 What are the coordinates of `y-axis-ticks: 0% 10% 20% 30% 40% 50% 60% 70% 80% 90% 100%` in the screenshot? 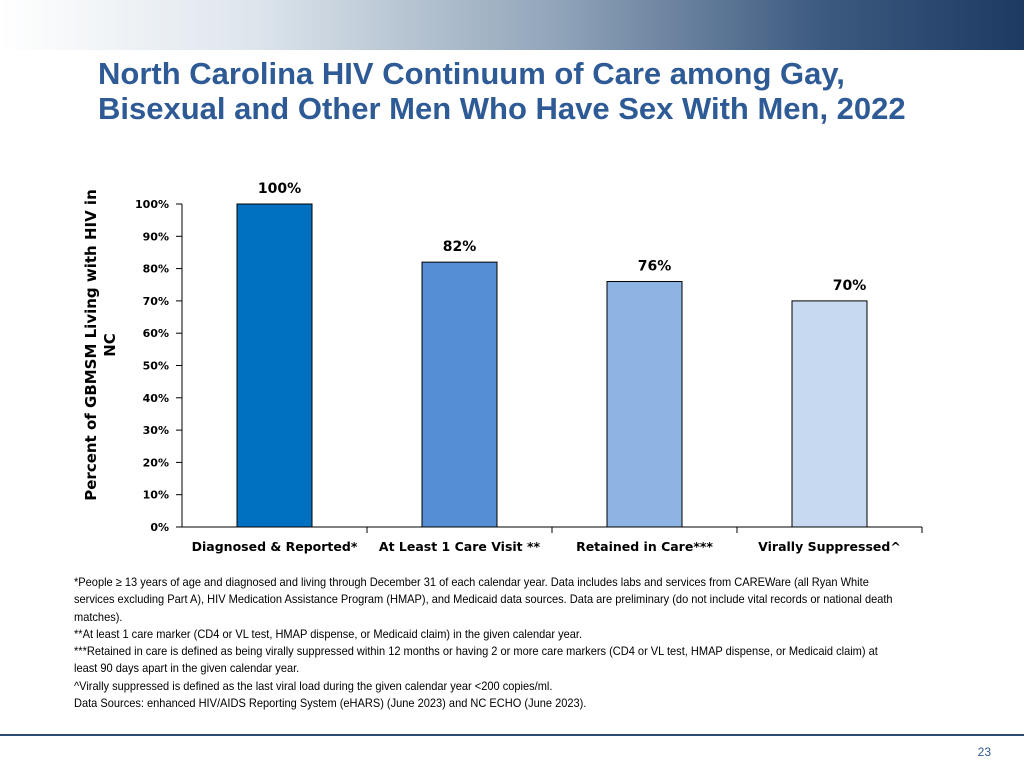 It's located at (158, 366).